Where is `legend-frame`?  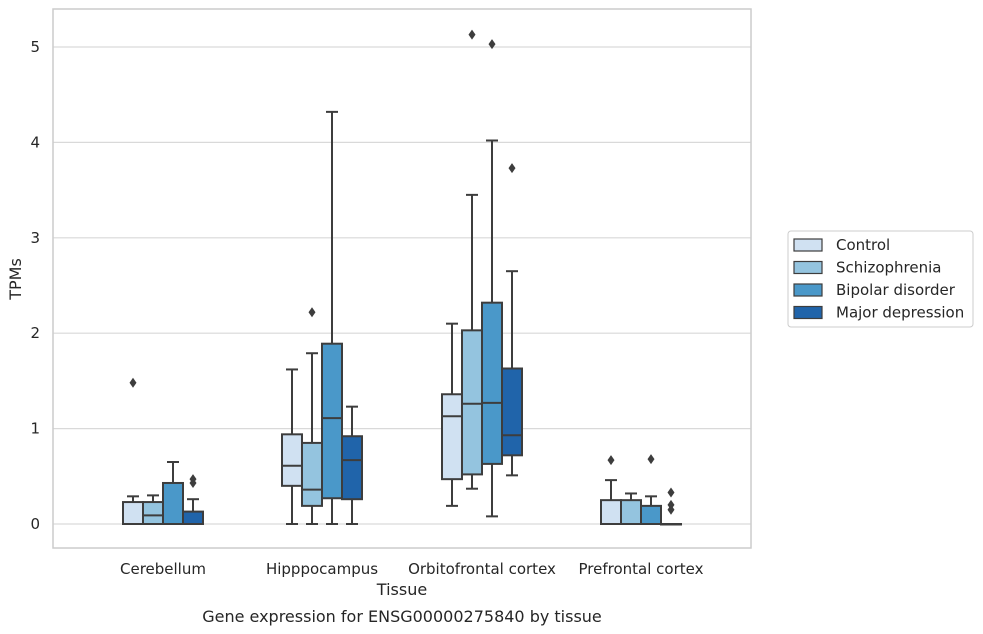 legend-frame is located at coordinates (880, 279).